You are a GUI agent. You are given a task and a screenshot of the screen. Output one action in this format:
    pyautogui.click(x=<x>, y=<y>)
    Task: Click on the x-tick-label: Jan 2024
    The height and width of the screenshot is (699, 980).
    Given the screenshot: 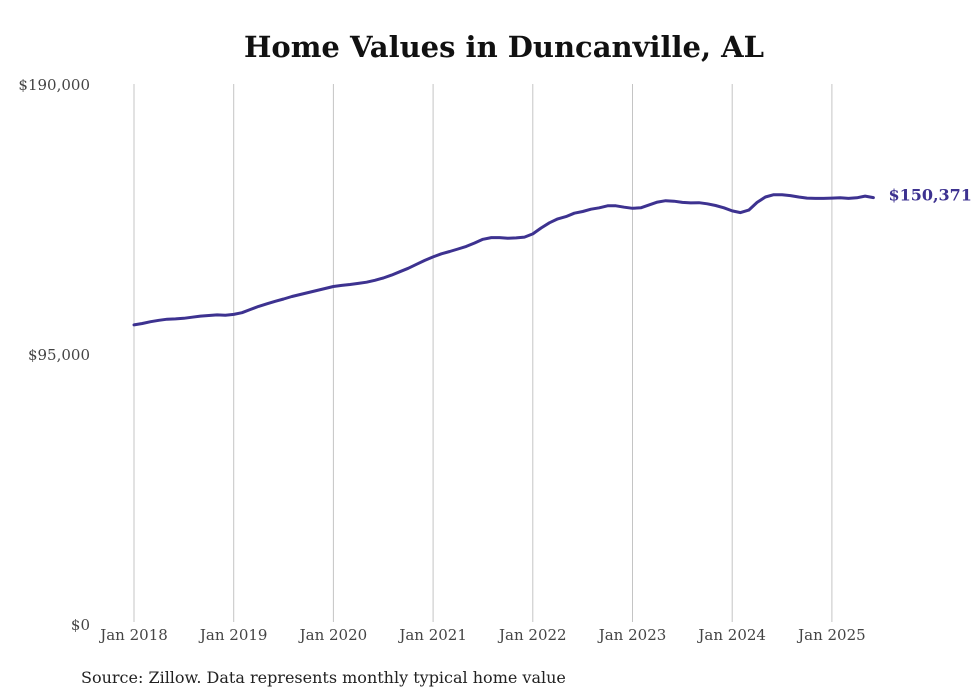 What is the action you would take?
    pyautogui.click(x=731, y=635)
    